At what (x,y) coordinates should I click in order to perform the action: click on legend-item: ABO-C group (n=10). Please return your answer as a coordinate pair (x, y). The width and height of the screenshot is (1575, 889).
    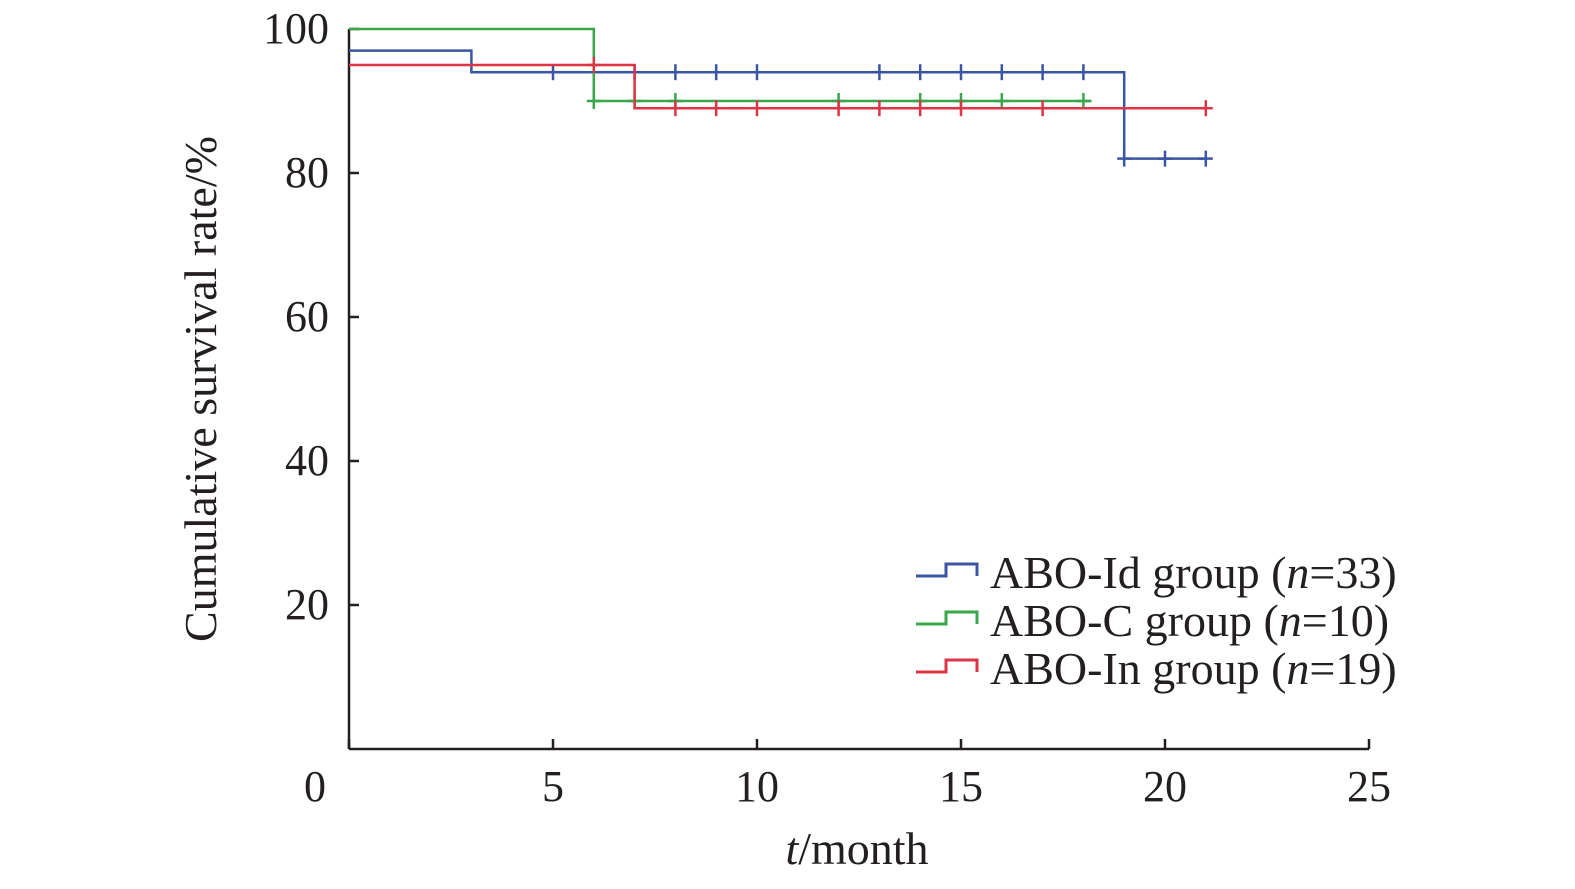
    Looking at the image, I should click on (1152, 620).